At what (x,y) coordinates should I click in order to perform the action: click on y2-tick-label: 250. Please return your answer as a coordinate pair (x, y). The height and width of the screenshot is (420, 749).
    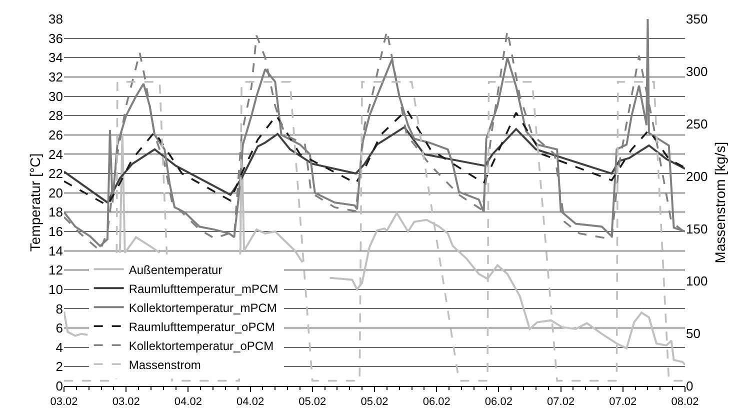
    Looking at the image, I should click on (697, 124).